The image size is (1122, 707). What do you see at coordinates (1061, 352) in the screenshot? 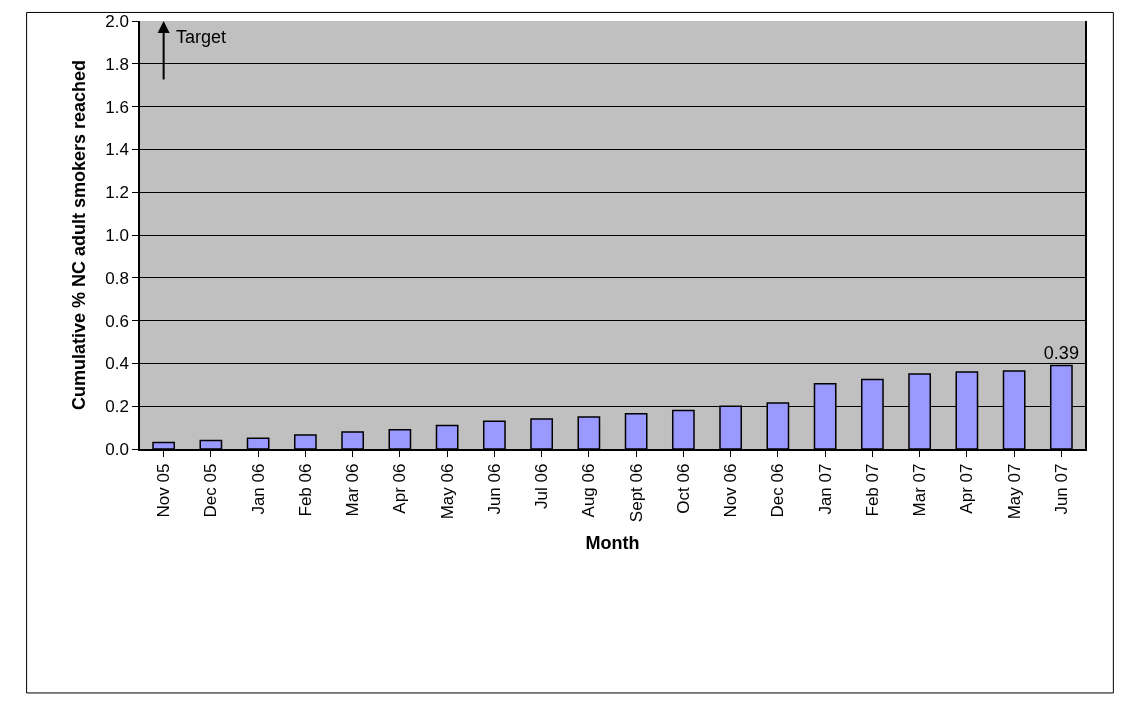
I see `data-label: 0.39` at bounding box center [1061, 352].